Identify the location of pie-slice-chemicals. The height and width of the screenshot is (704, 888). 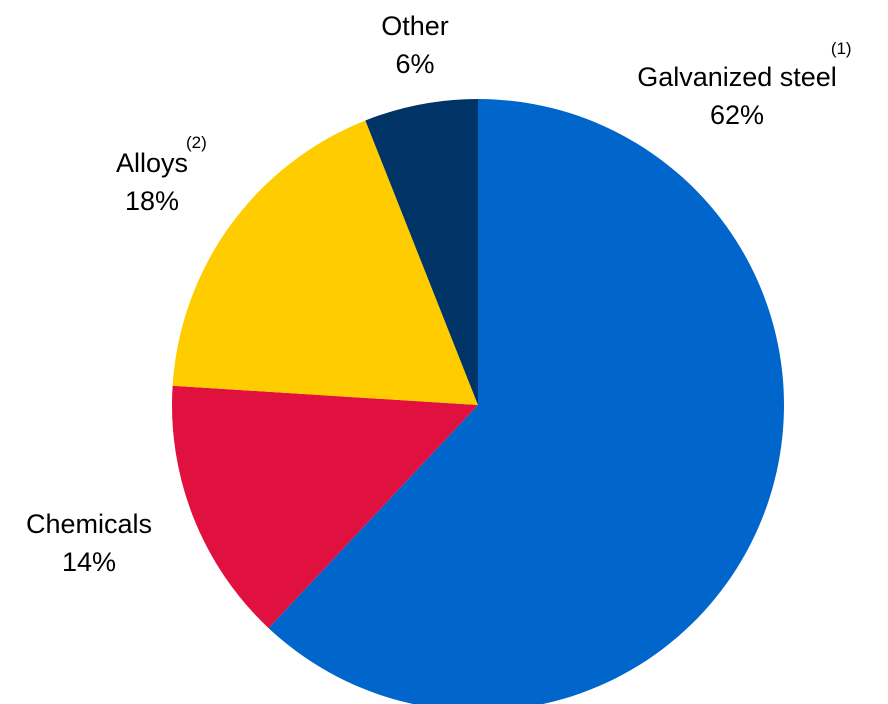
(325, 507).